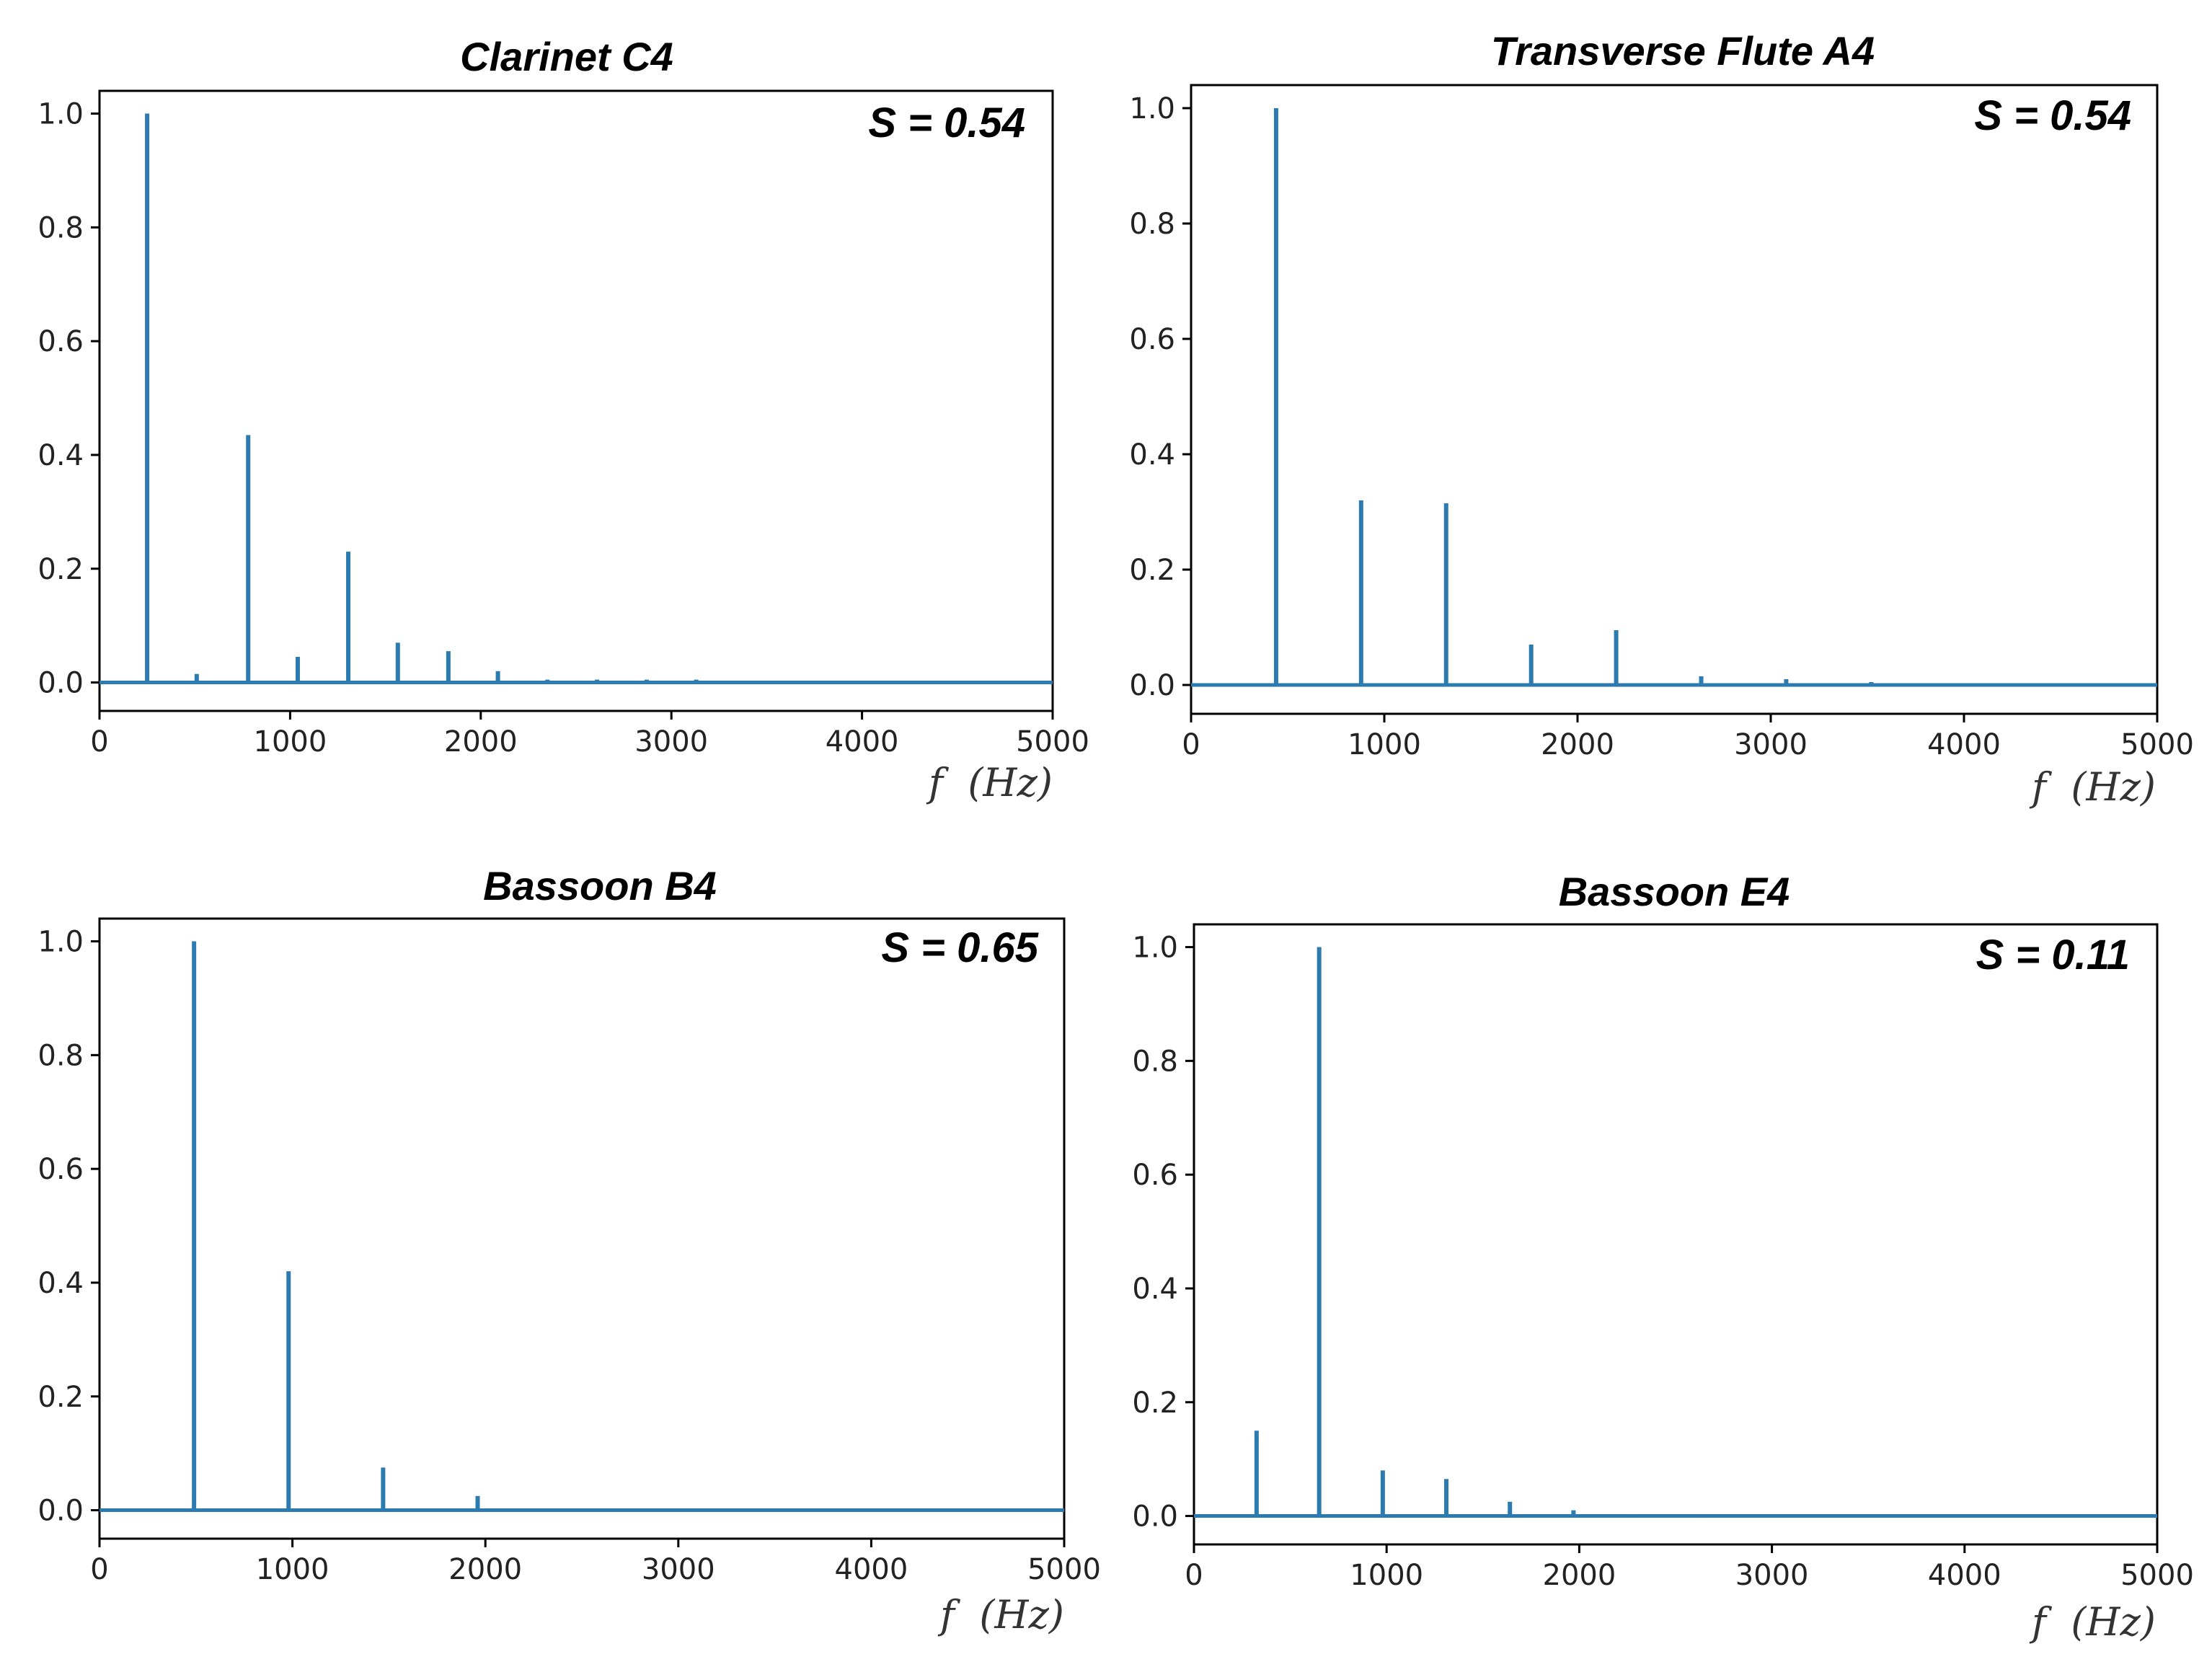 The height and width of the screenshot is (1667, 2212). I want to click on panel-title: Clarinet C4, so click(566, 56).